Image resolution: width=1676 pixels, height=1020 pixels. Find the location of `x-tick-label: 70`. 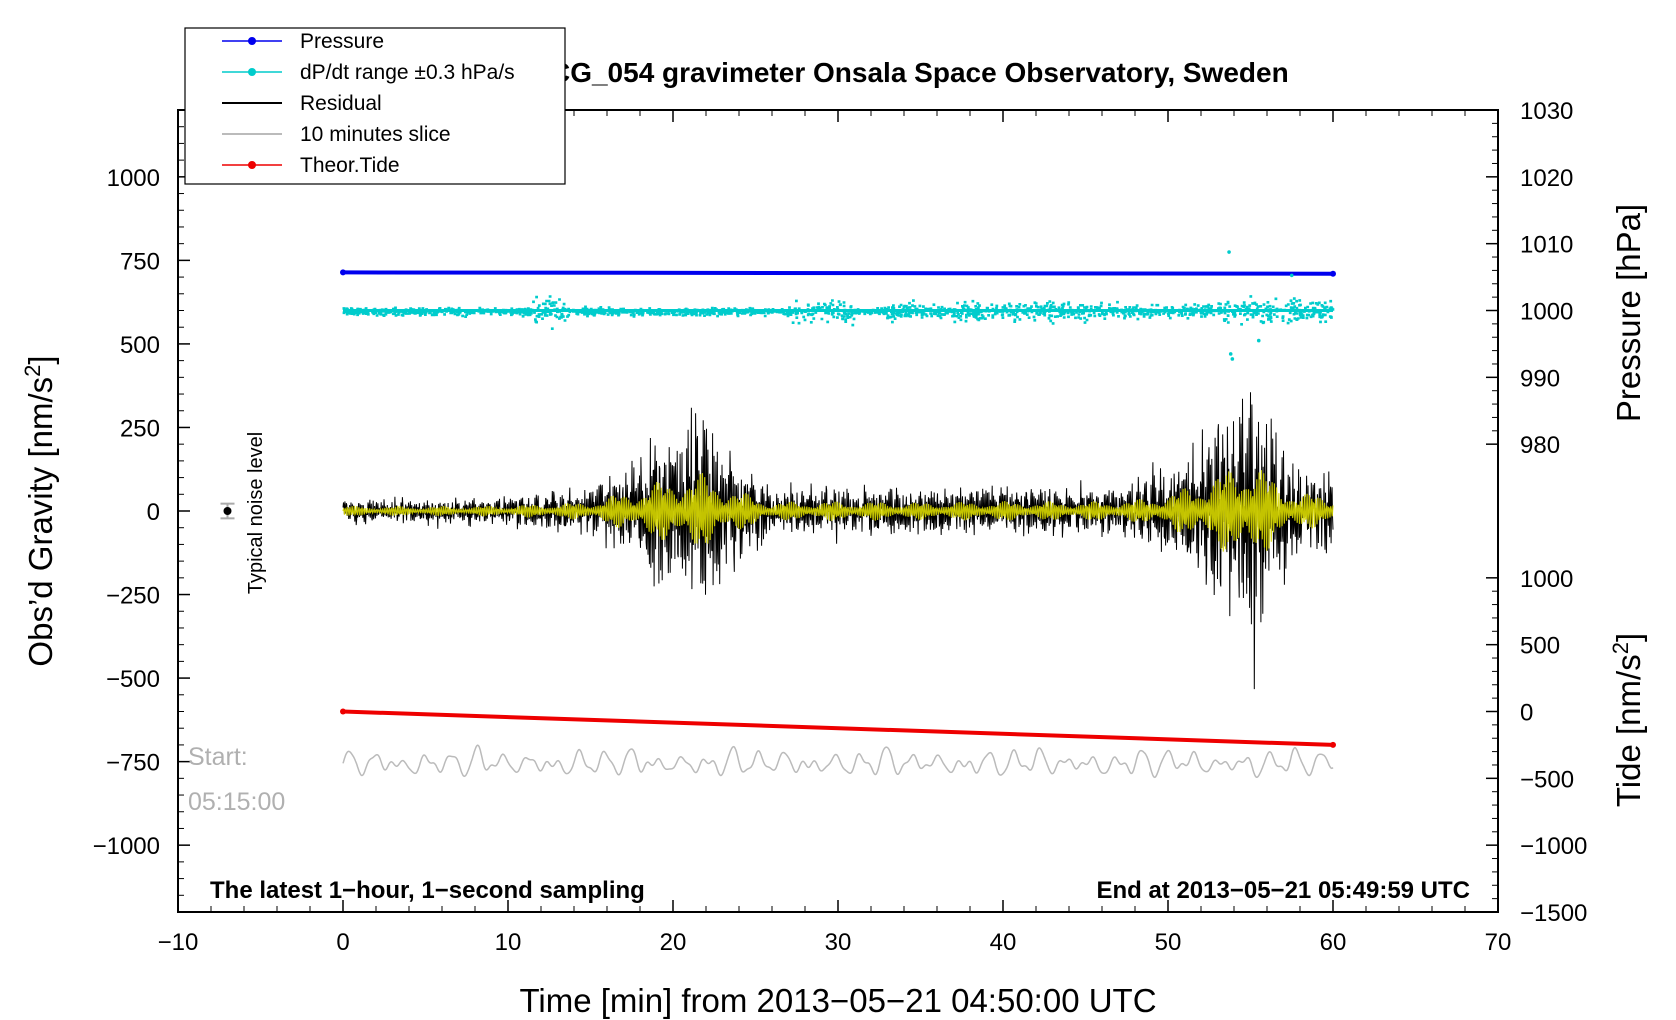

x-tick-label: 70 is located at coordinates (1498, 942).